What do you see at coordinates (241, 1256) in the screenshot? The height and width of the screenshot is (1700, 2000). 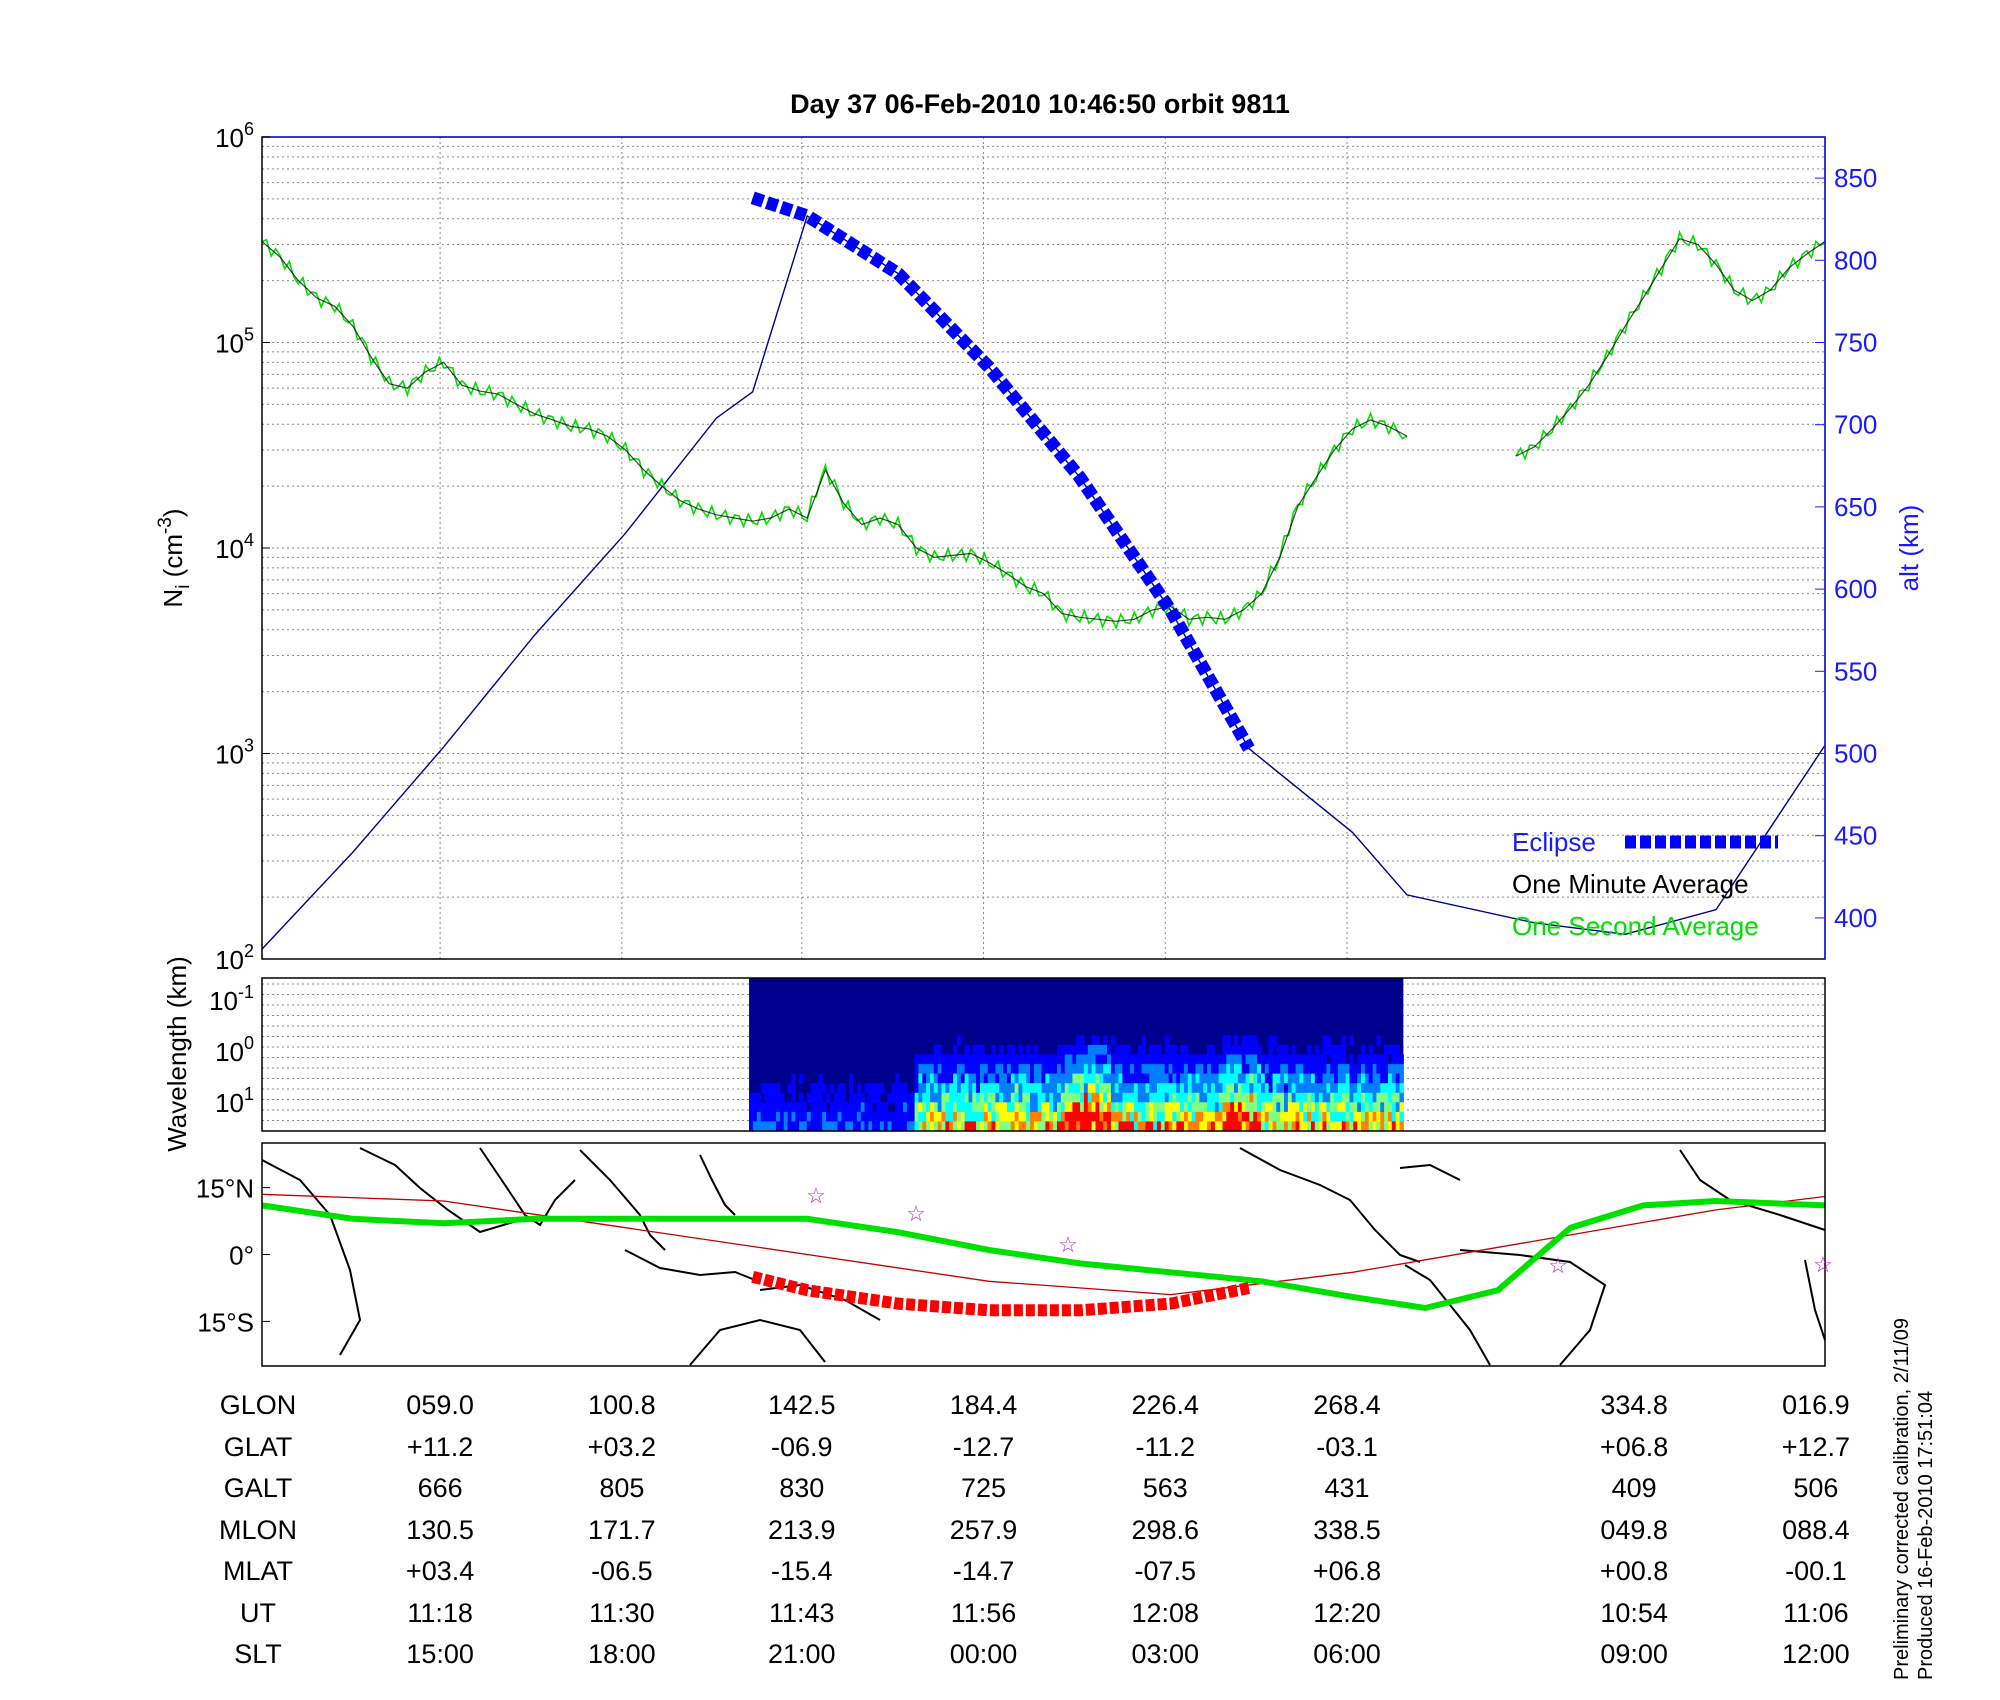 I see `latitude-tick-label: 0°` at bounding box center [241, 1256].